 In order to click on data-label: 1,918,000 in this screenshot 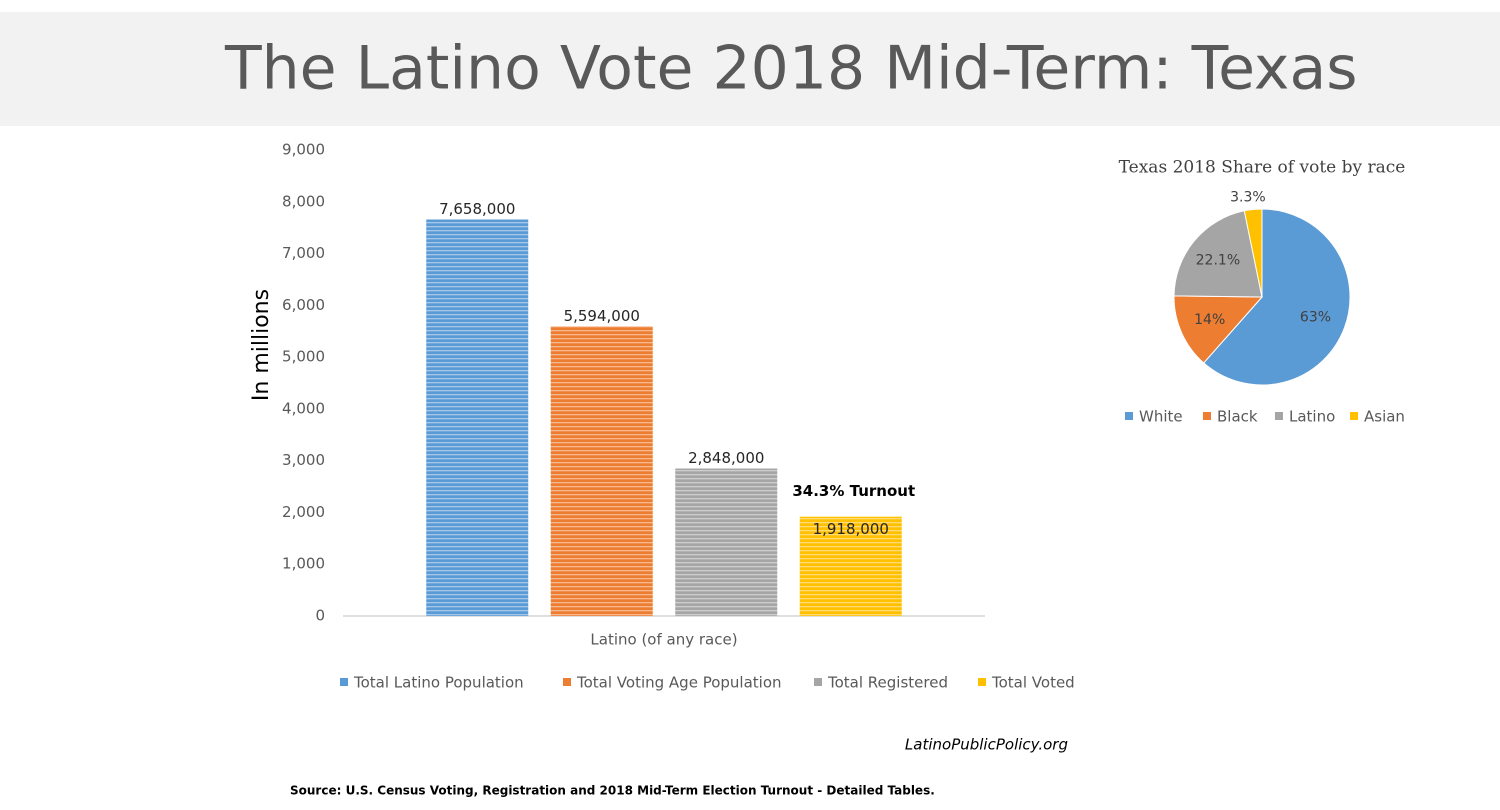, I will do `click(851, 529)`.